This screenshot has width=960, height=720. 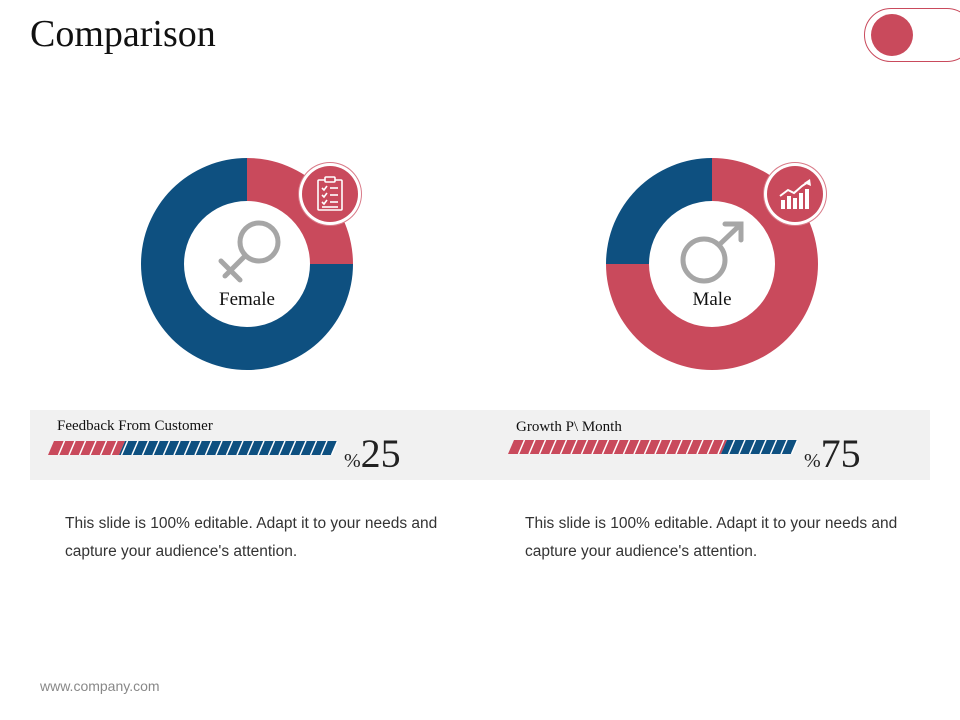 What do you see at coordinates (653, 447) in the screenshot?
I see `growth-progress-bar` at bounding box center [653, 447].